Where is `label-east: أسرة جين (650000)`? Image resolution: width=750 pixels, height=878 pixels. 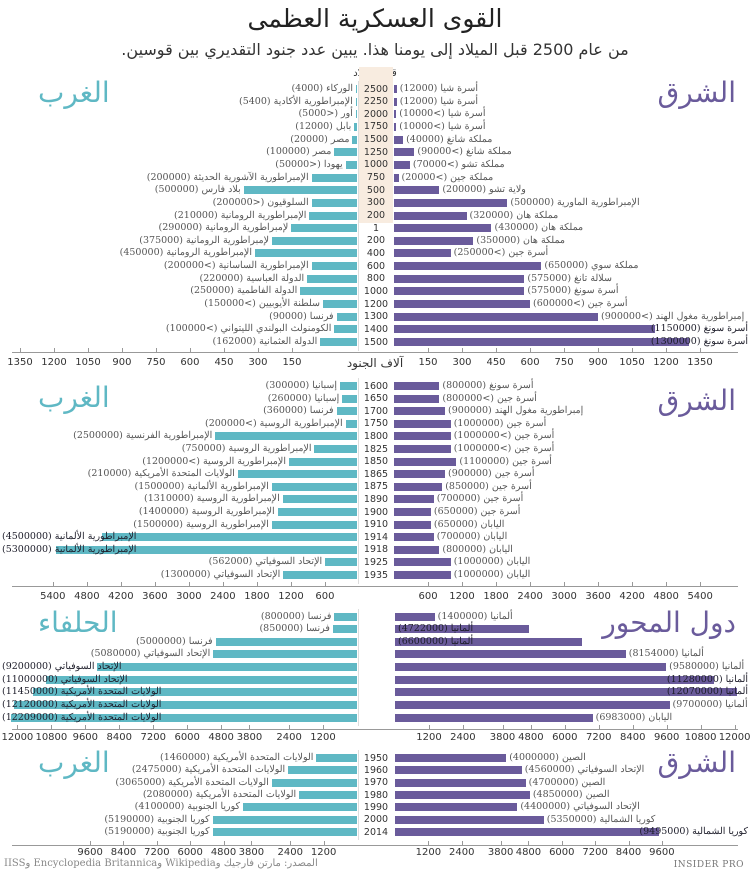 label-east: أسرة جين (650000) is located at coordinates (477, 511).